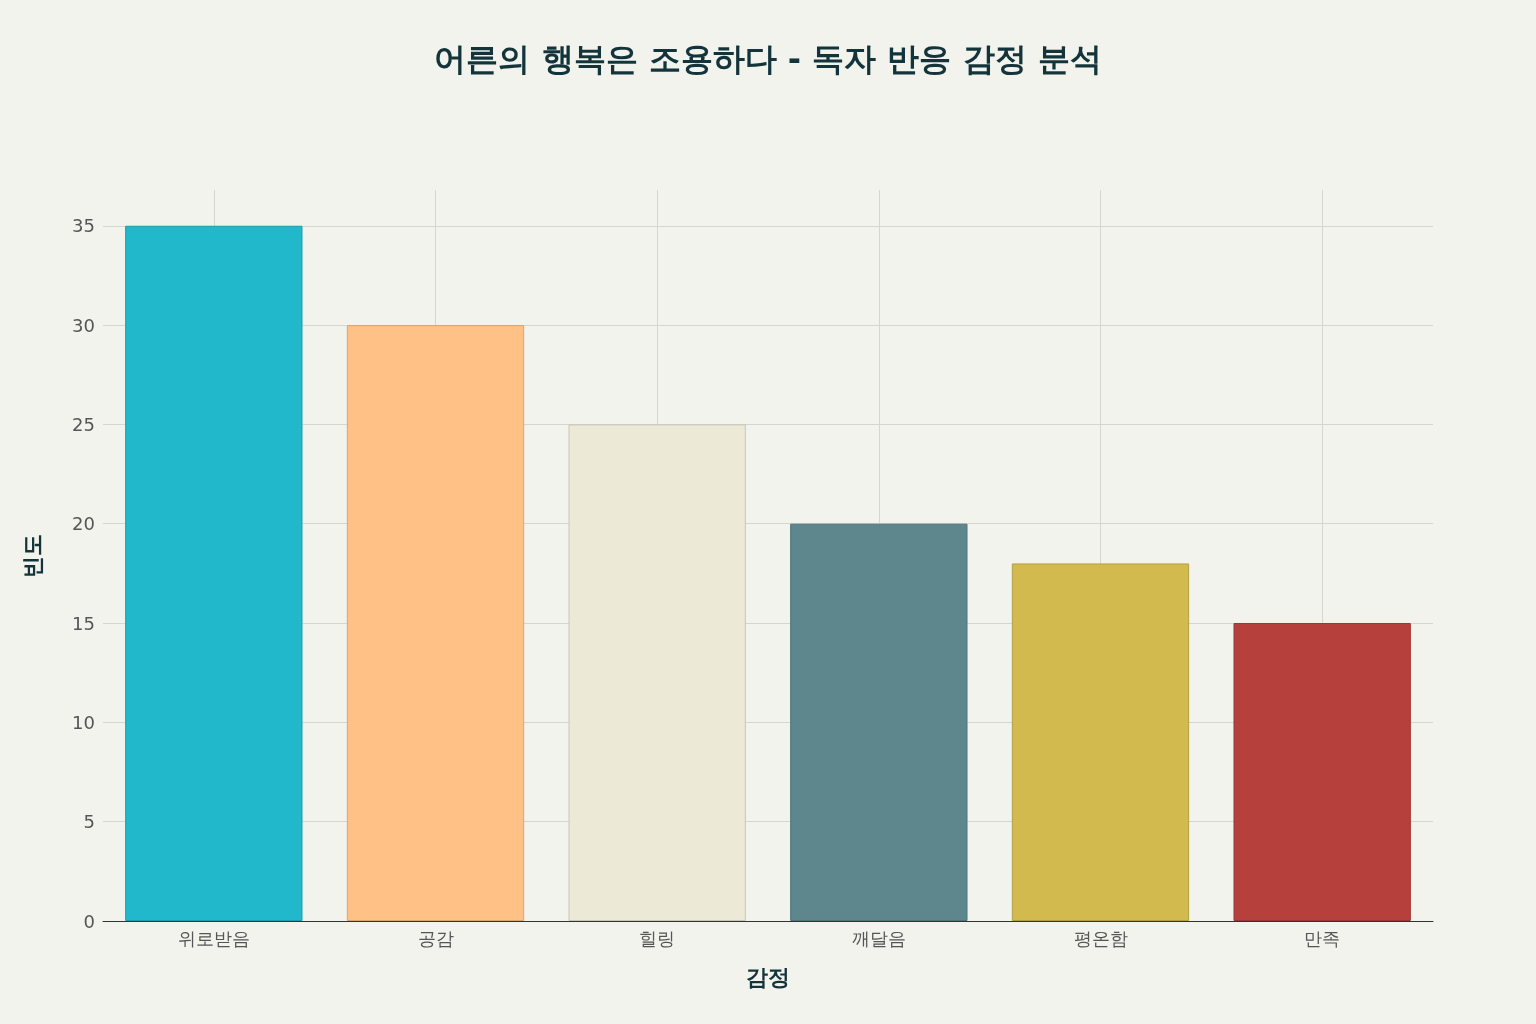 This screenshot has height=1024, width=1536. I want to click on y-tick-label: 35, so click(83, 226).